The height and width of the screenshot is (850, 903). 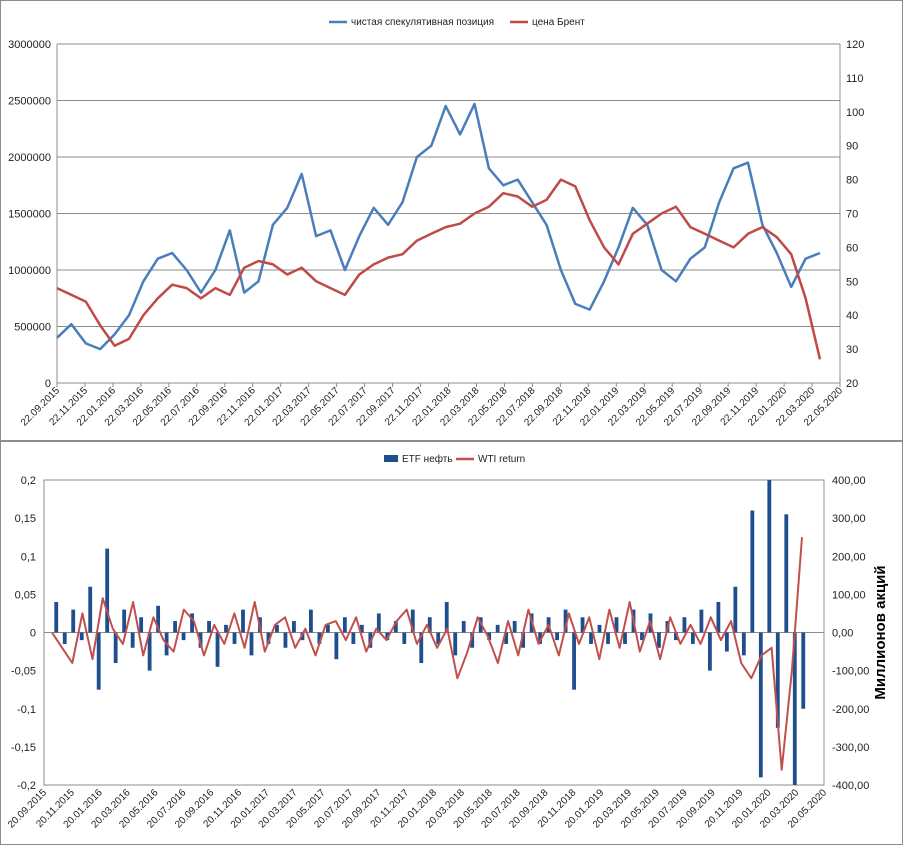 I want to click on bottom-y-left-tick: -0,2, so click(x=26, y=786).